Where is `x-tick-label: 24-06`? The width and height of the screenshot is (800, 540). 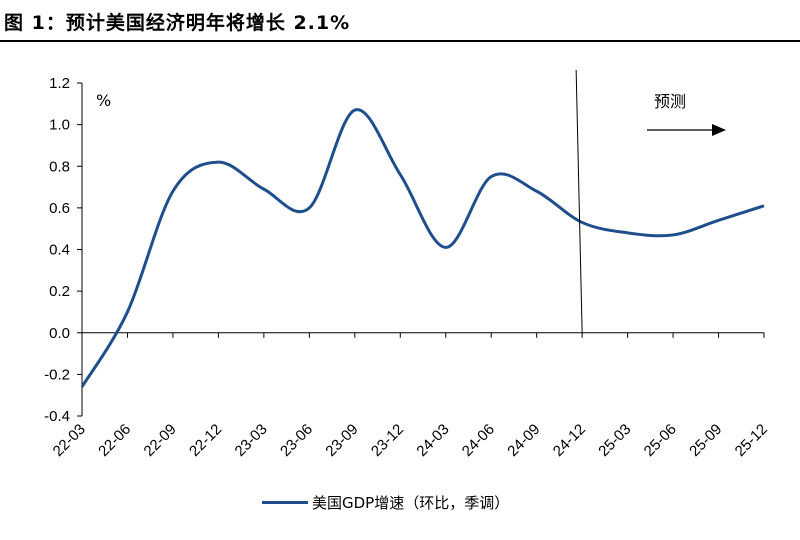
x-tick-label: 24-06 is located at coordinates (478, 440).